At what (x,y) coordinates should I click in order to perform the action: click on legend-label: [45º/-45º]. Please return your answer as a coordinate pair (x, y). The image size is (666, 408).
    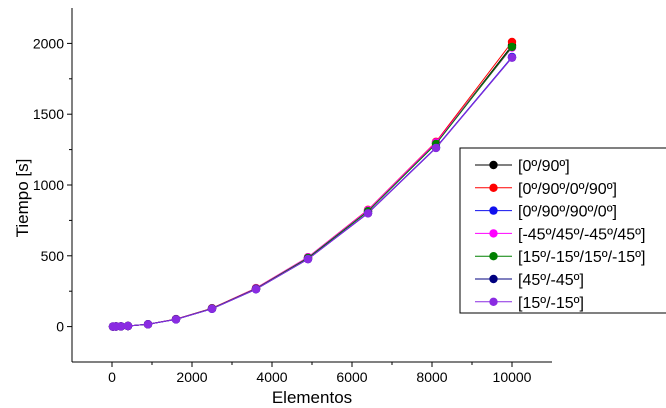
    Looking at the image, I should click on (551, 280).